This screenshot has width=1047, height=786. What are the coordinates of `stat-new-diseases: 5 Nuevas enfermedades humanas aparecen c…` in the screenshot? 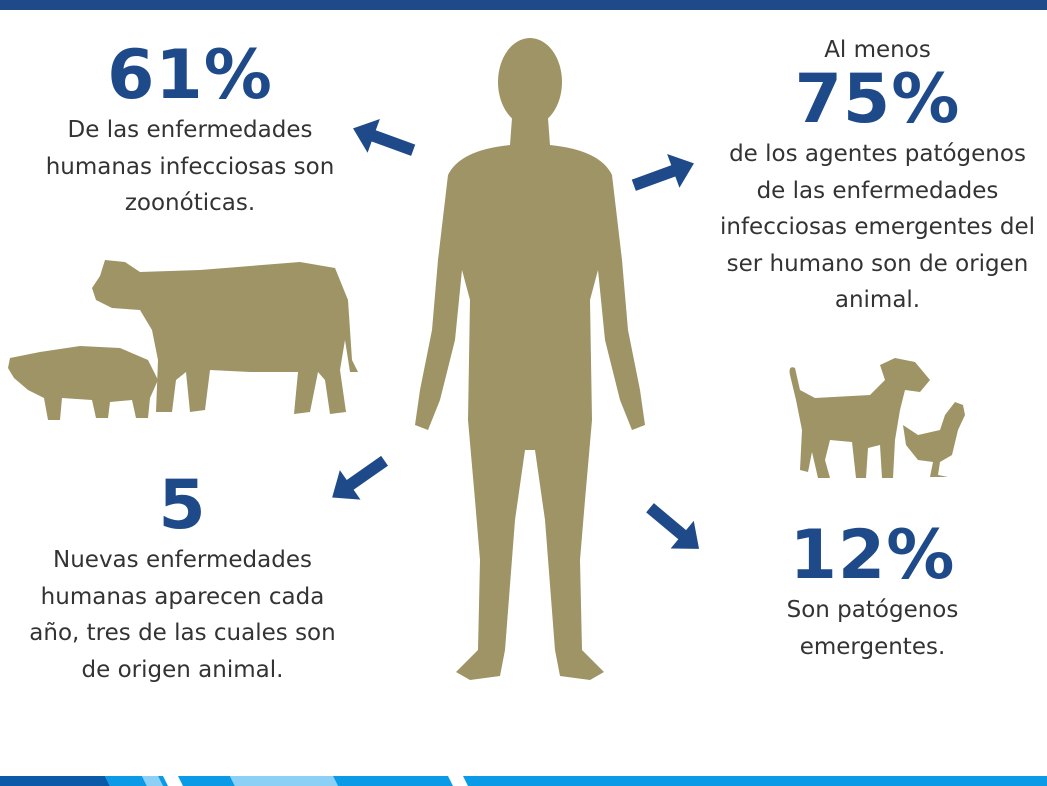 It's located at (182, 580).